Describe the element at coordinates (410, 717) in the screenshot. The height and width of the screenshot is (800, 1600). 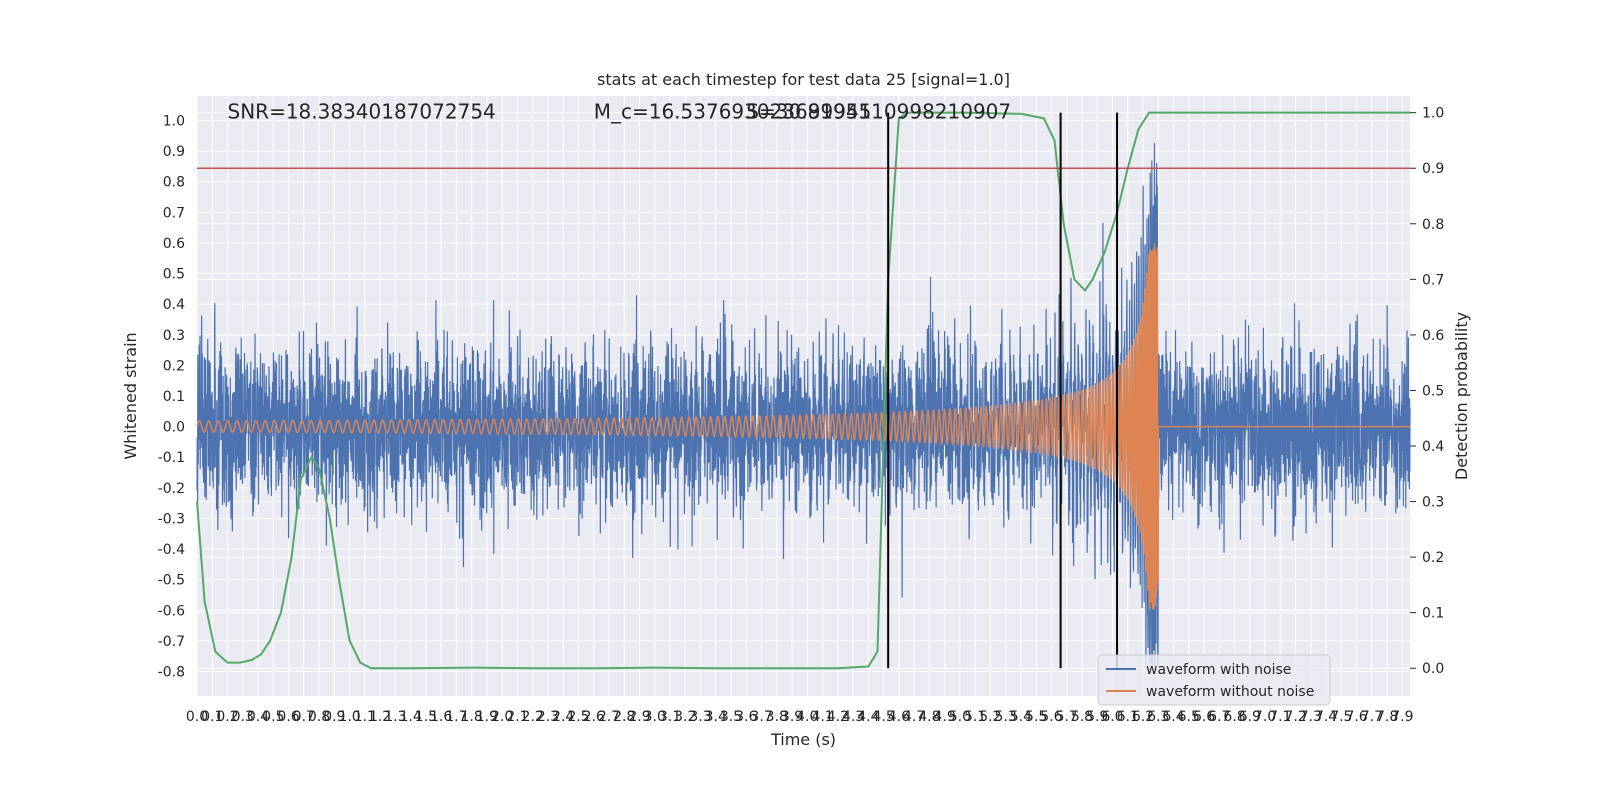
I see `x-tick-label: 1.4` at that location.